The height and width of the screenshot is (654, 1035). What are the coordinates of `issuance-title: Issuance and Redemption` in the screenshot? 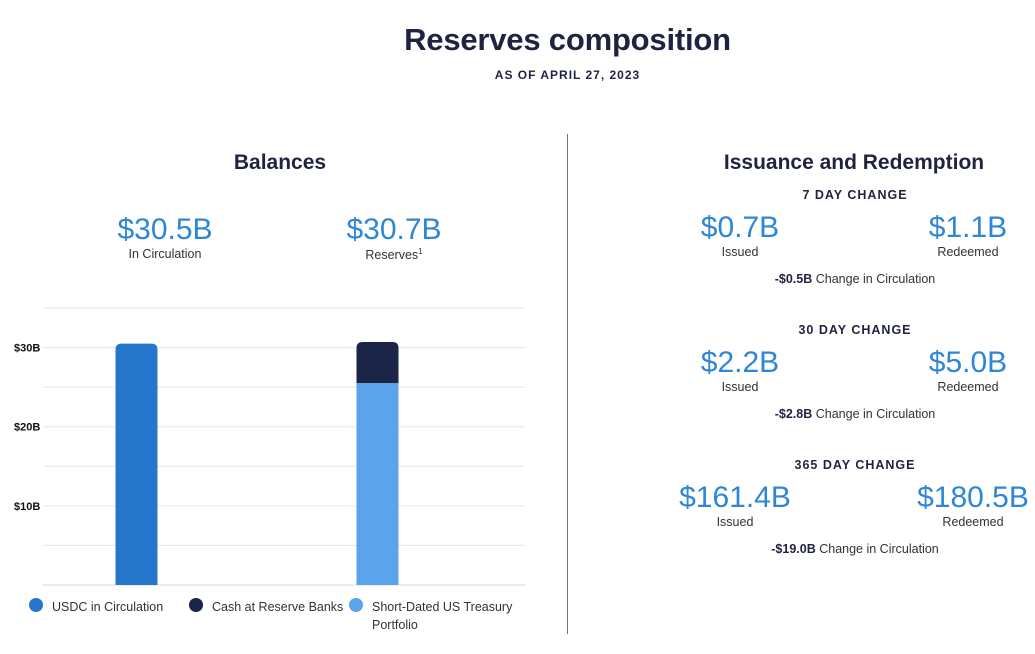 It's located at (854, 162).